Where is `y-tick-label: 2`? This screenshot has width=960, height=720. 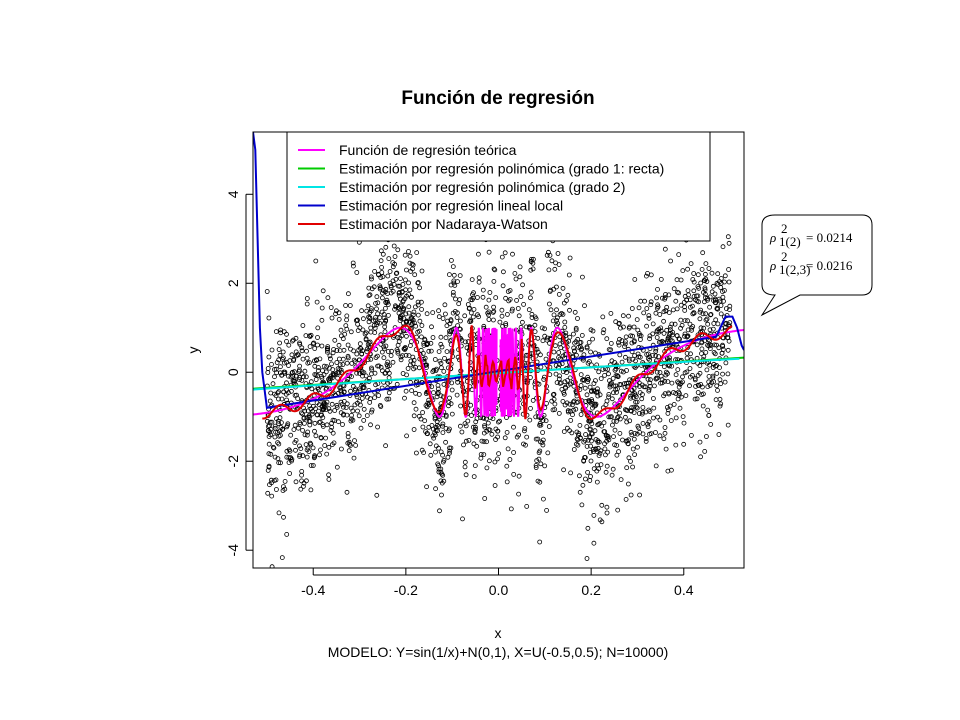
y-tick-label: 2 is located at coordinates (233, 283).